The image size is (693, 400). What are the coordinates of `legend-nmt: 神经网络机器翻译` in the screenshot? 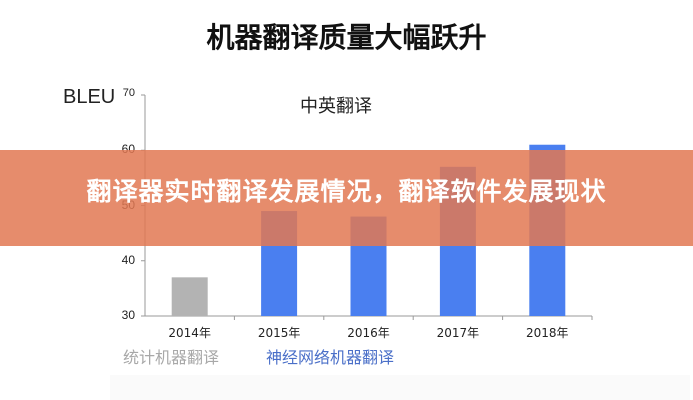 It's located at (330, 357).